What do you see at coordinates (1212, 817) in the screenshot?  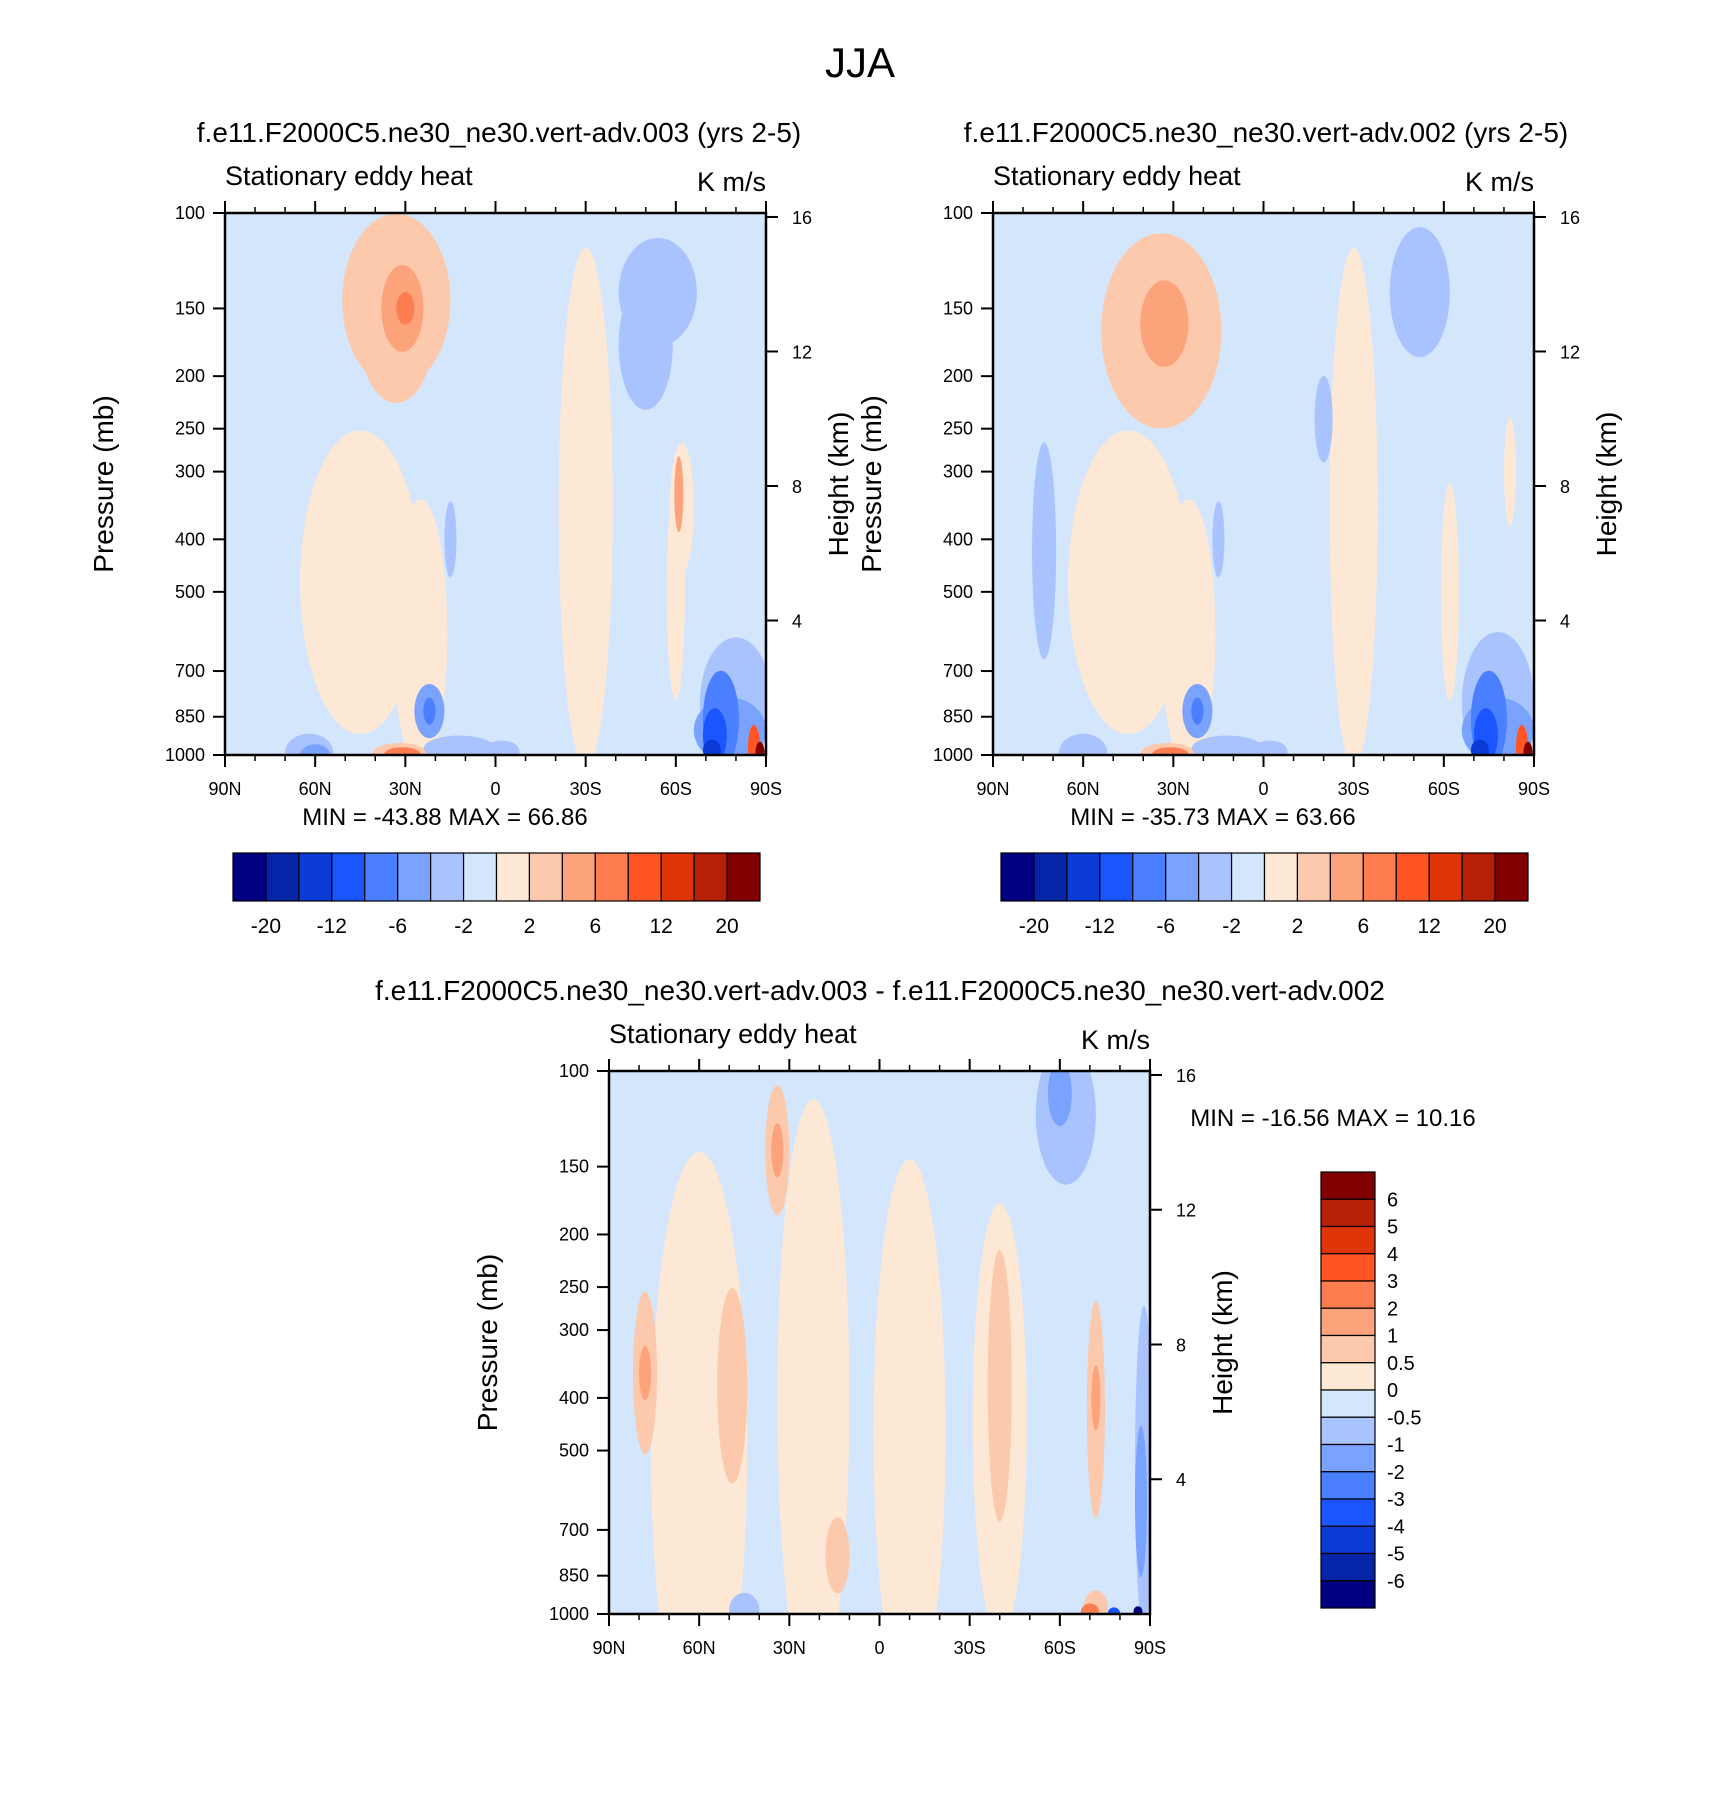 I see `min-max-label: MIN = -35.73 MAX = 63.66` at bounding box center [1212, 817].